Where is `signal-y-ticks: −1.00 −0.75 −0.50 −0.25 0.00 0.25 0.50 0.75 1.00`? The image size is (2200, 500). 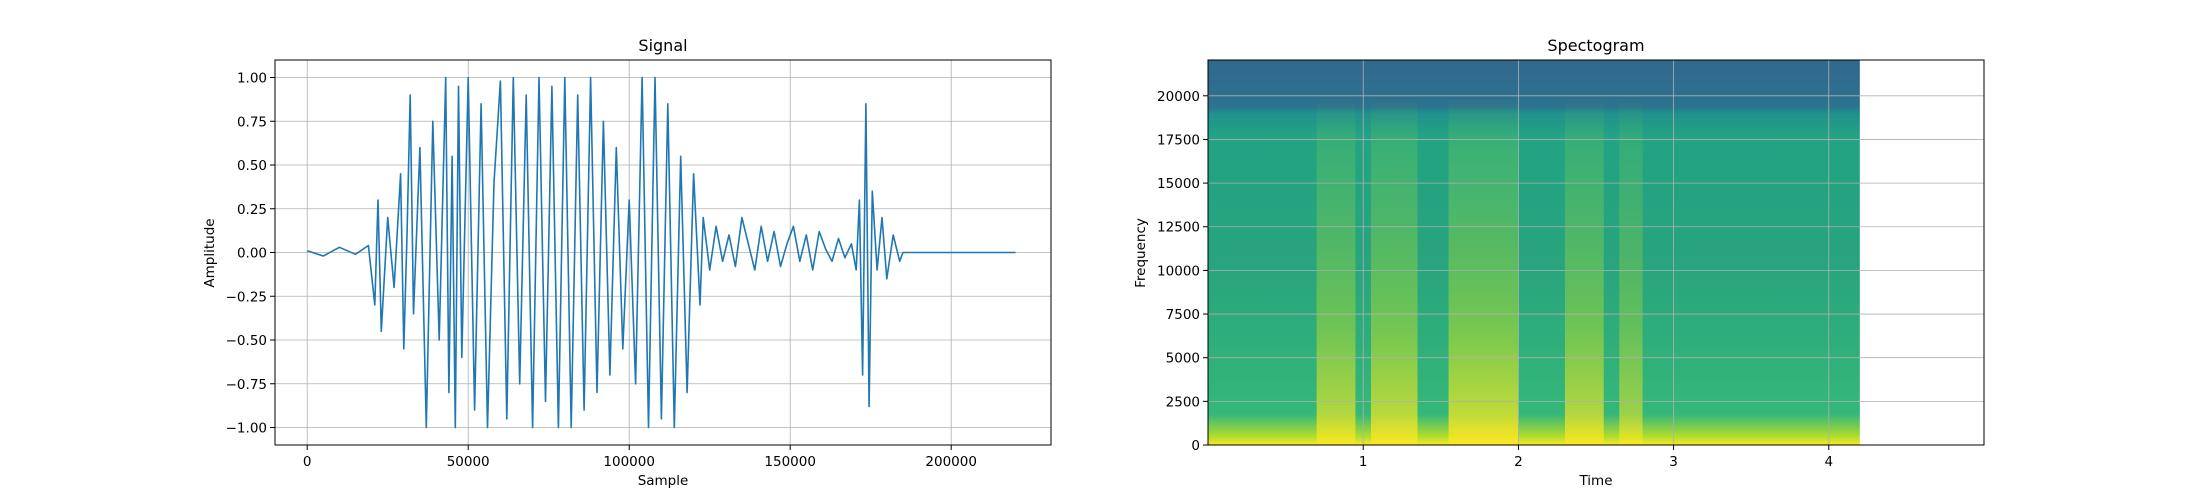 signal-y-ticks: −1.00 −0.75 −0.50 −0.25 0.00 0.25 0.50 0.75 1.00 is located at coordinates (250, 254).